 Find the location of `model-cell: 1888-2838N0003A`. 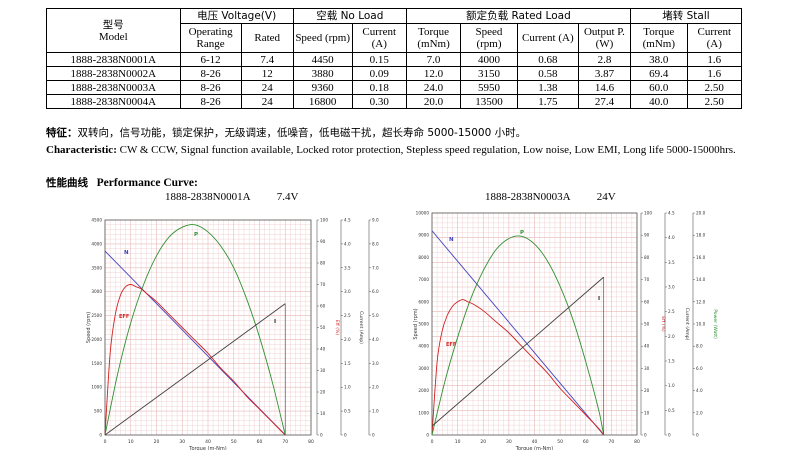

model-cell: 1888-2838N0003A is located at coordinates (113, 87).